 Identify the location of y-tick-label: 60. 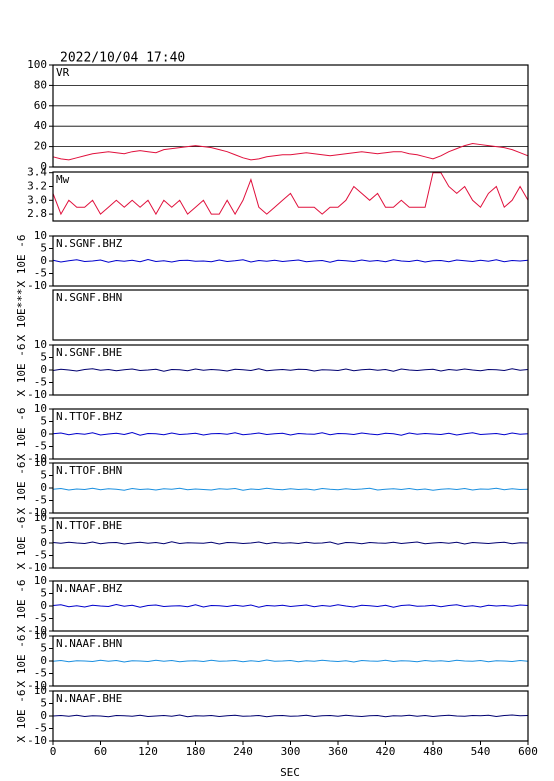
(40, 105).